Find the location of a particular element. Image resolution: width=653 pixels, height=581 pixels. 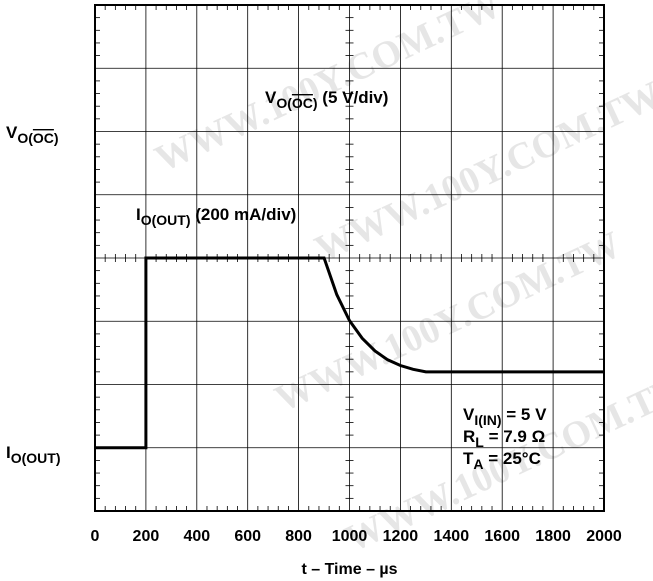

x-tick-label: 1600 is located at coordinates (502, 536).